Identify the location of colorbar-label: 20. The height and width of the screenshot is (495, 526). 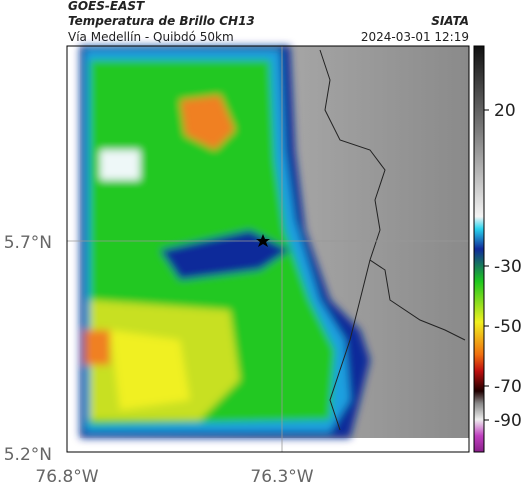
(505, 111).